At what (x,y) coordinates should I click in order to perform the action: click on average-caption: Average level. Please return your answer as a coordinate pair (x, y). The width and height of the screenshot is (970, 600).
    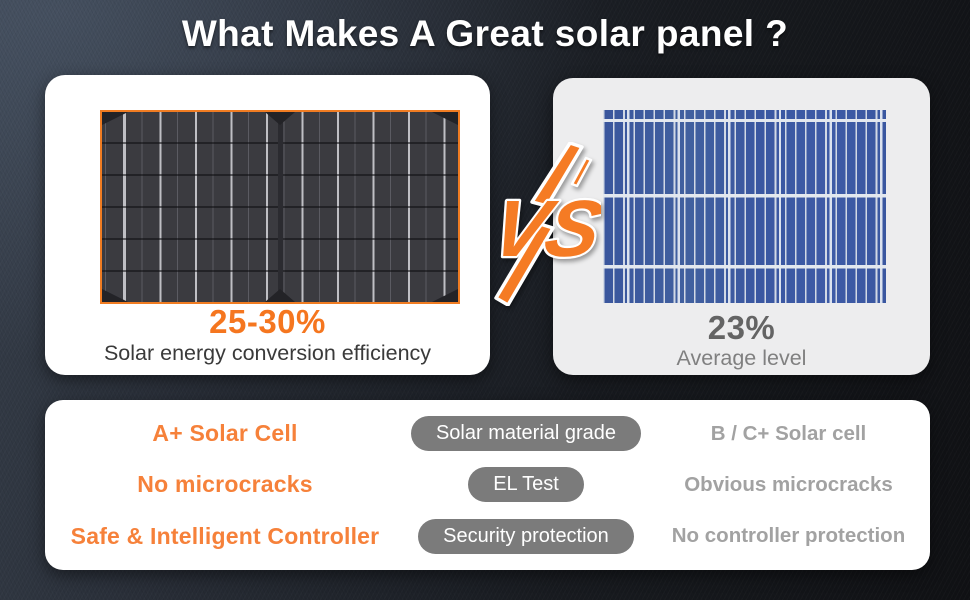
    Looking at the image, I should click on (741, 358).